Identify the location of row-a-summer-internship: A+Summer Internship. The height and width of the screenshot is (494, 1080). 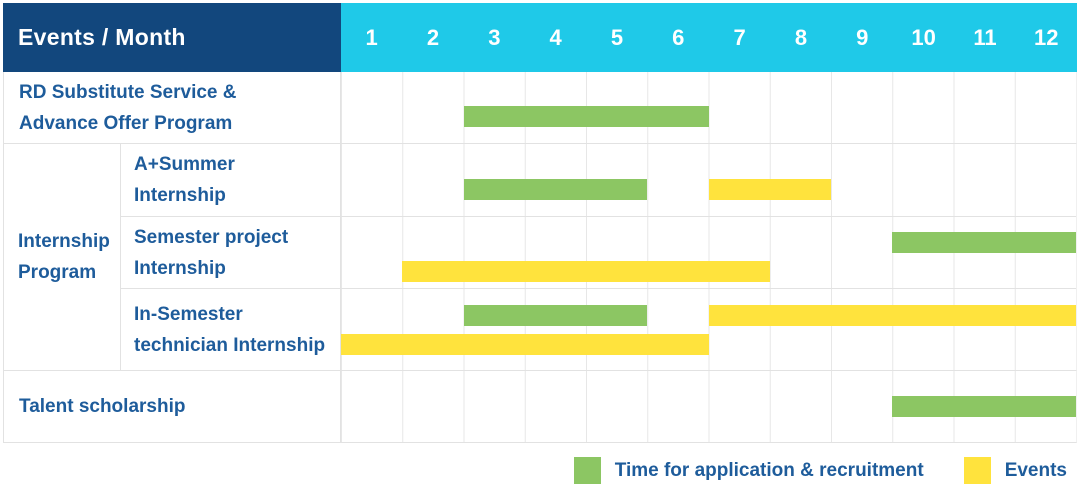
(598, 180).